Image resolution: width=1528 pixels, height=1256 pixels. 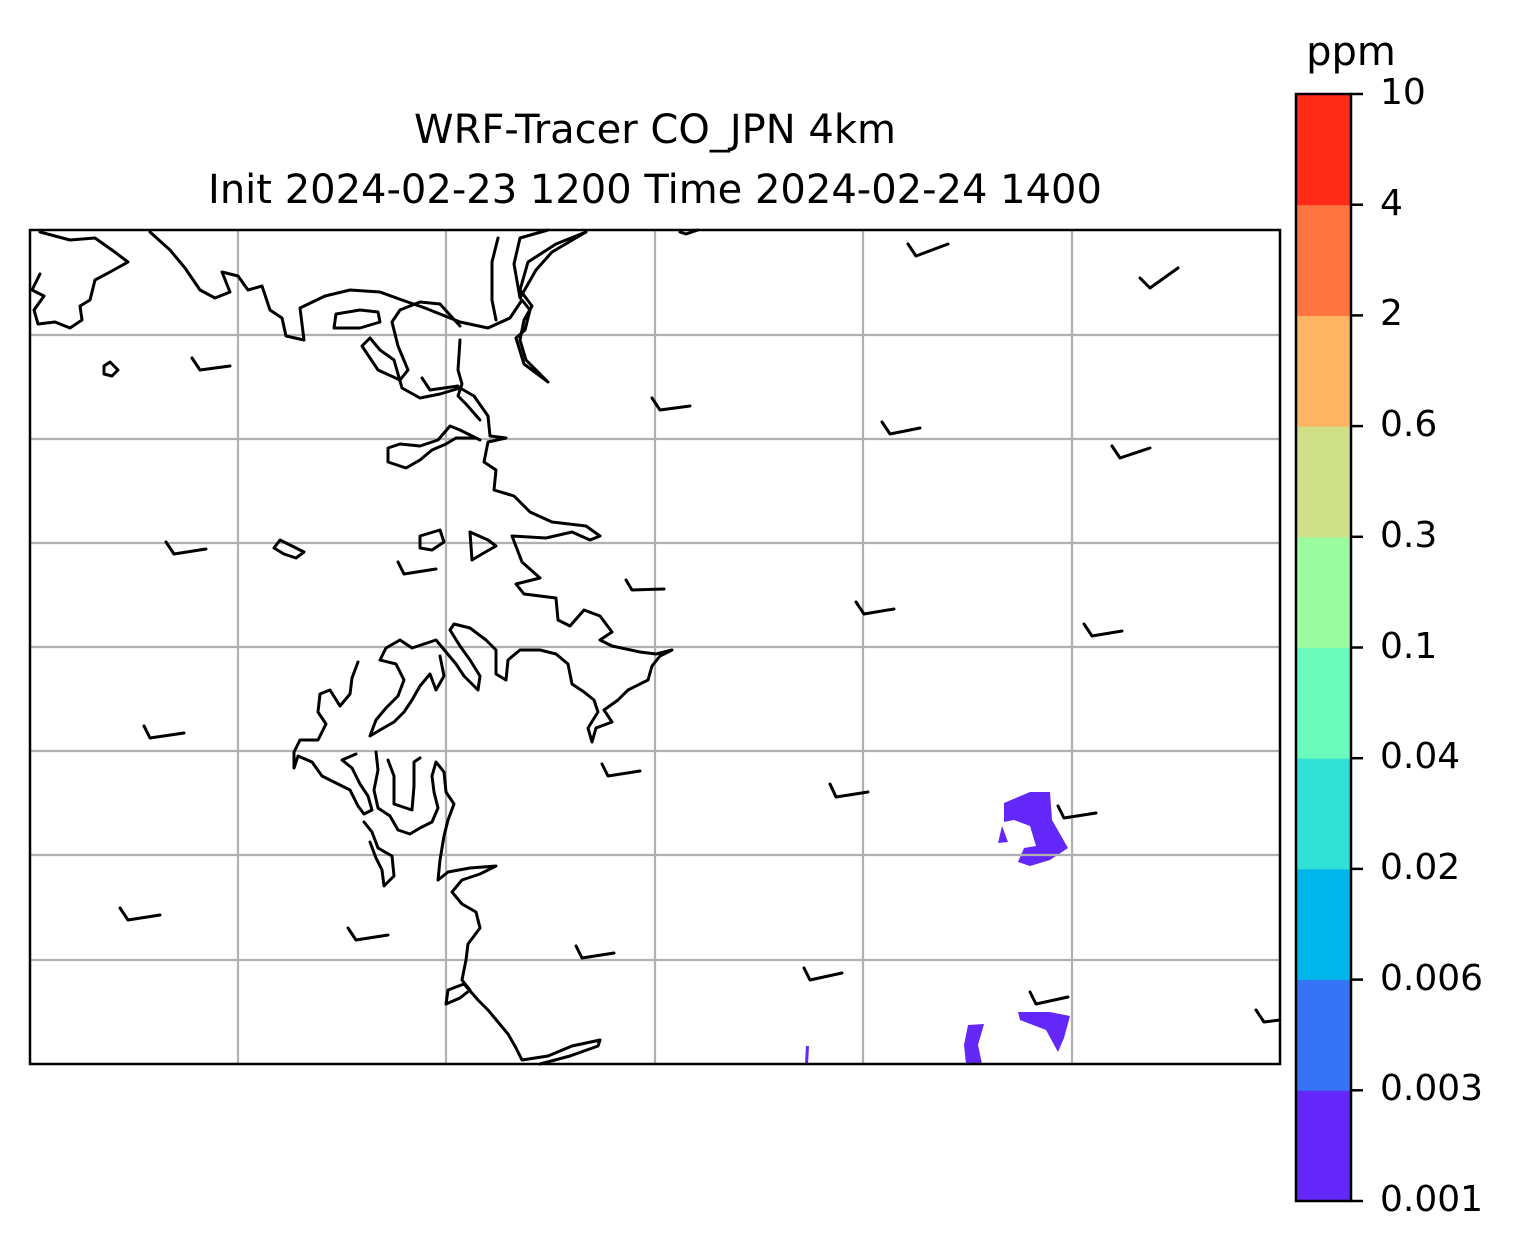 What do you see at coordinates (521, 683) in the screenshot?
I see `coastline-gulf-east` at bounding box center [521, 683].